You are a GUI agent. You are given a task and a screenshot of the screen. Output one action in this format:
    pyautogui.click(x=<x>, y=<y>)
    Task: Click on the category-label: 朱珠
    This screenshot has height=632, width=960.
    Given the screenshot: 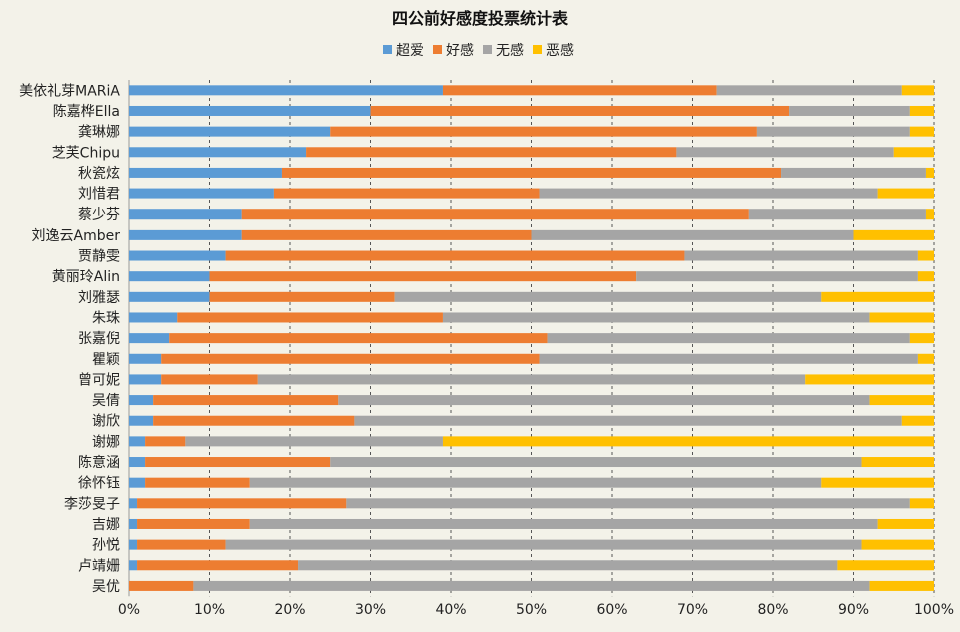 What is the action you would take?
    pyautogui.click(x=106, y=318)
    